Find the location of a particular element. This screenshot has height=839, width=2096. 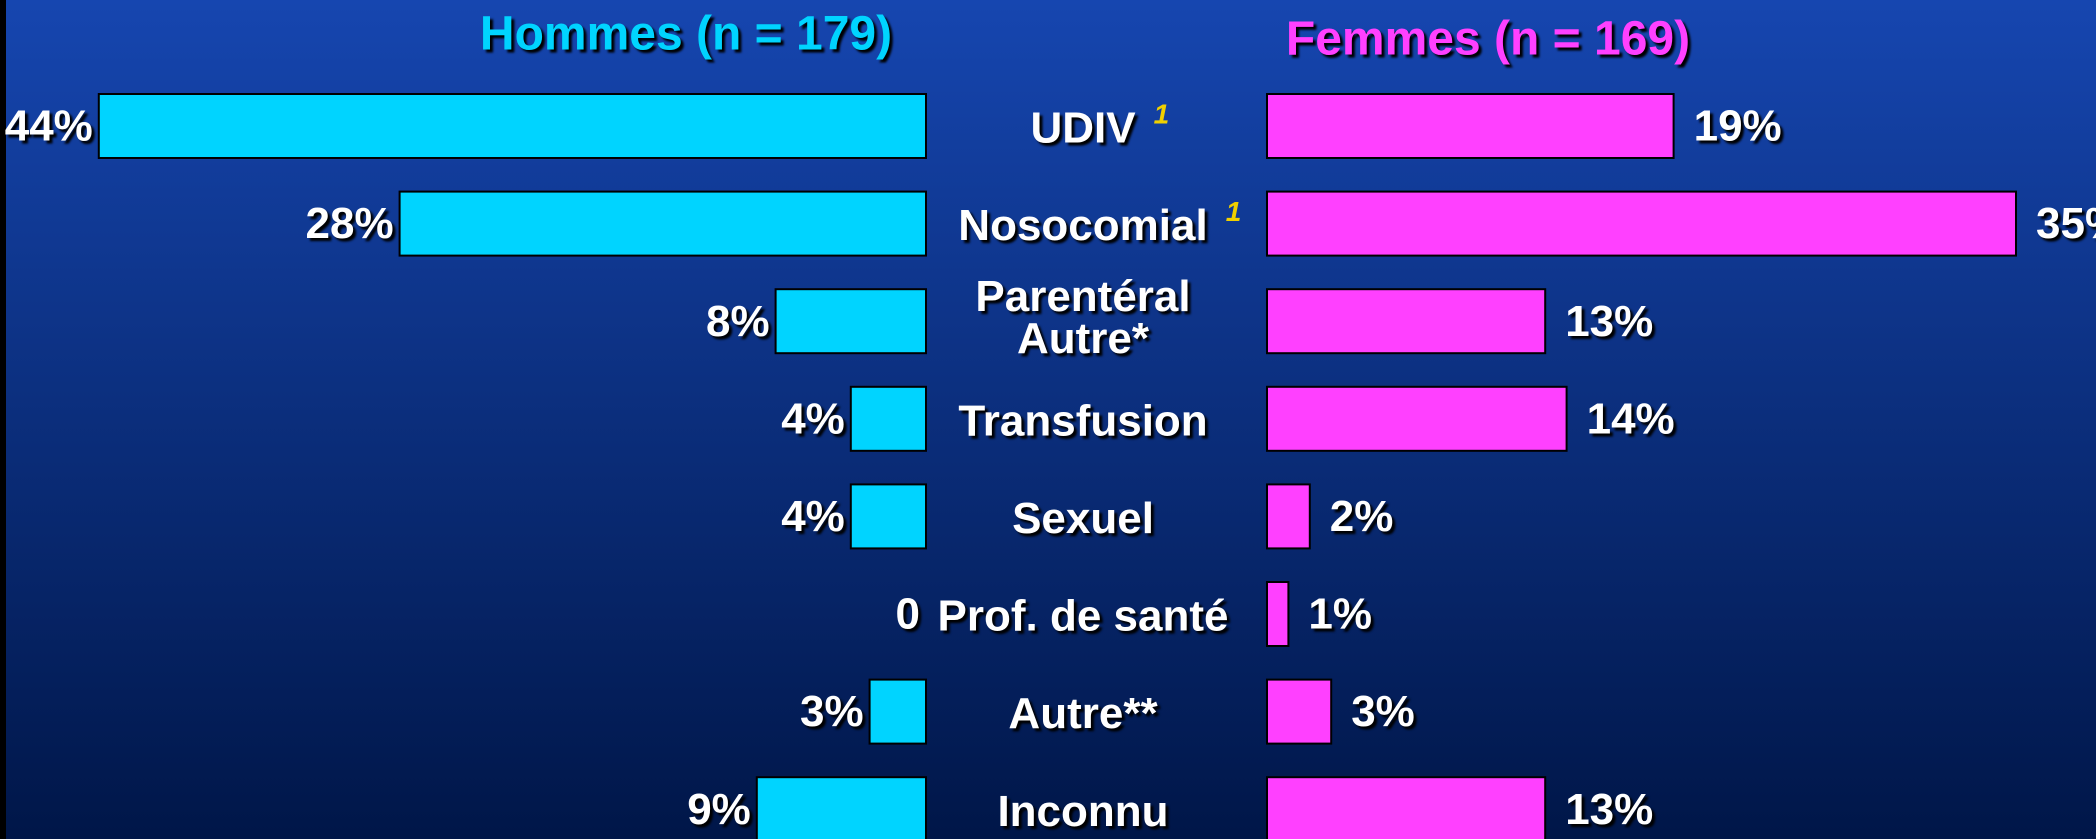

value-label: 2% is located at coordinates (1362, 516).